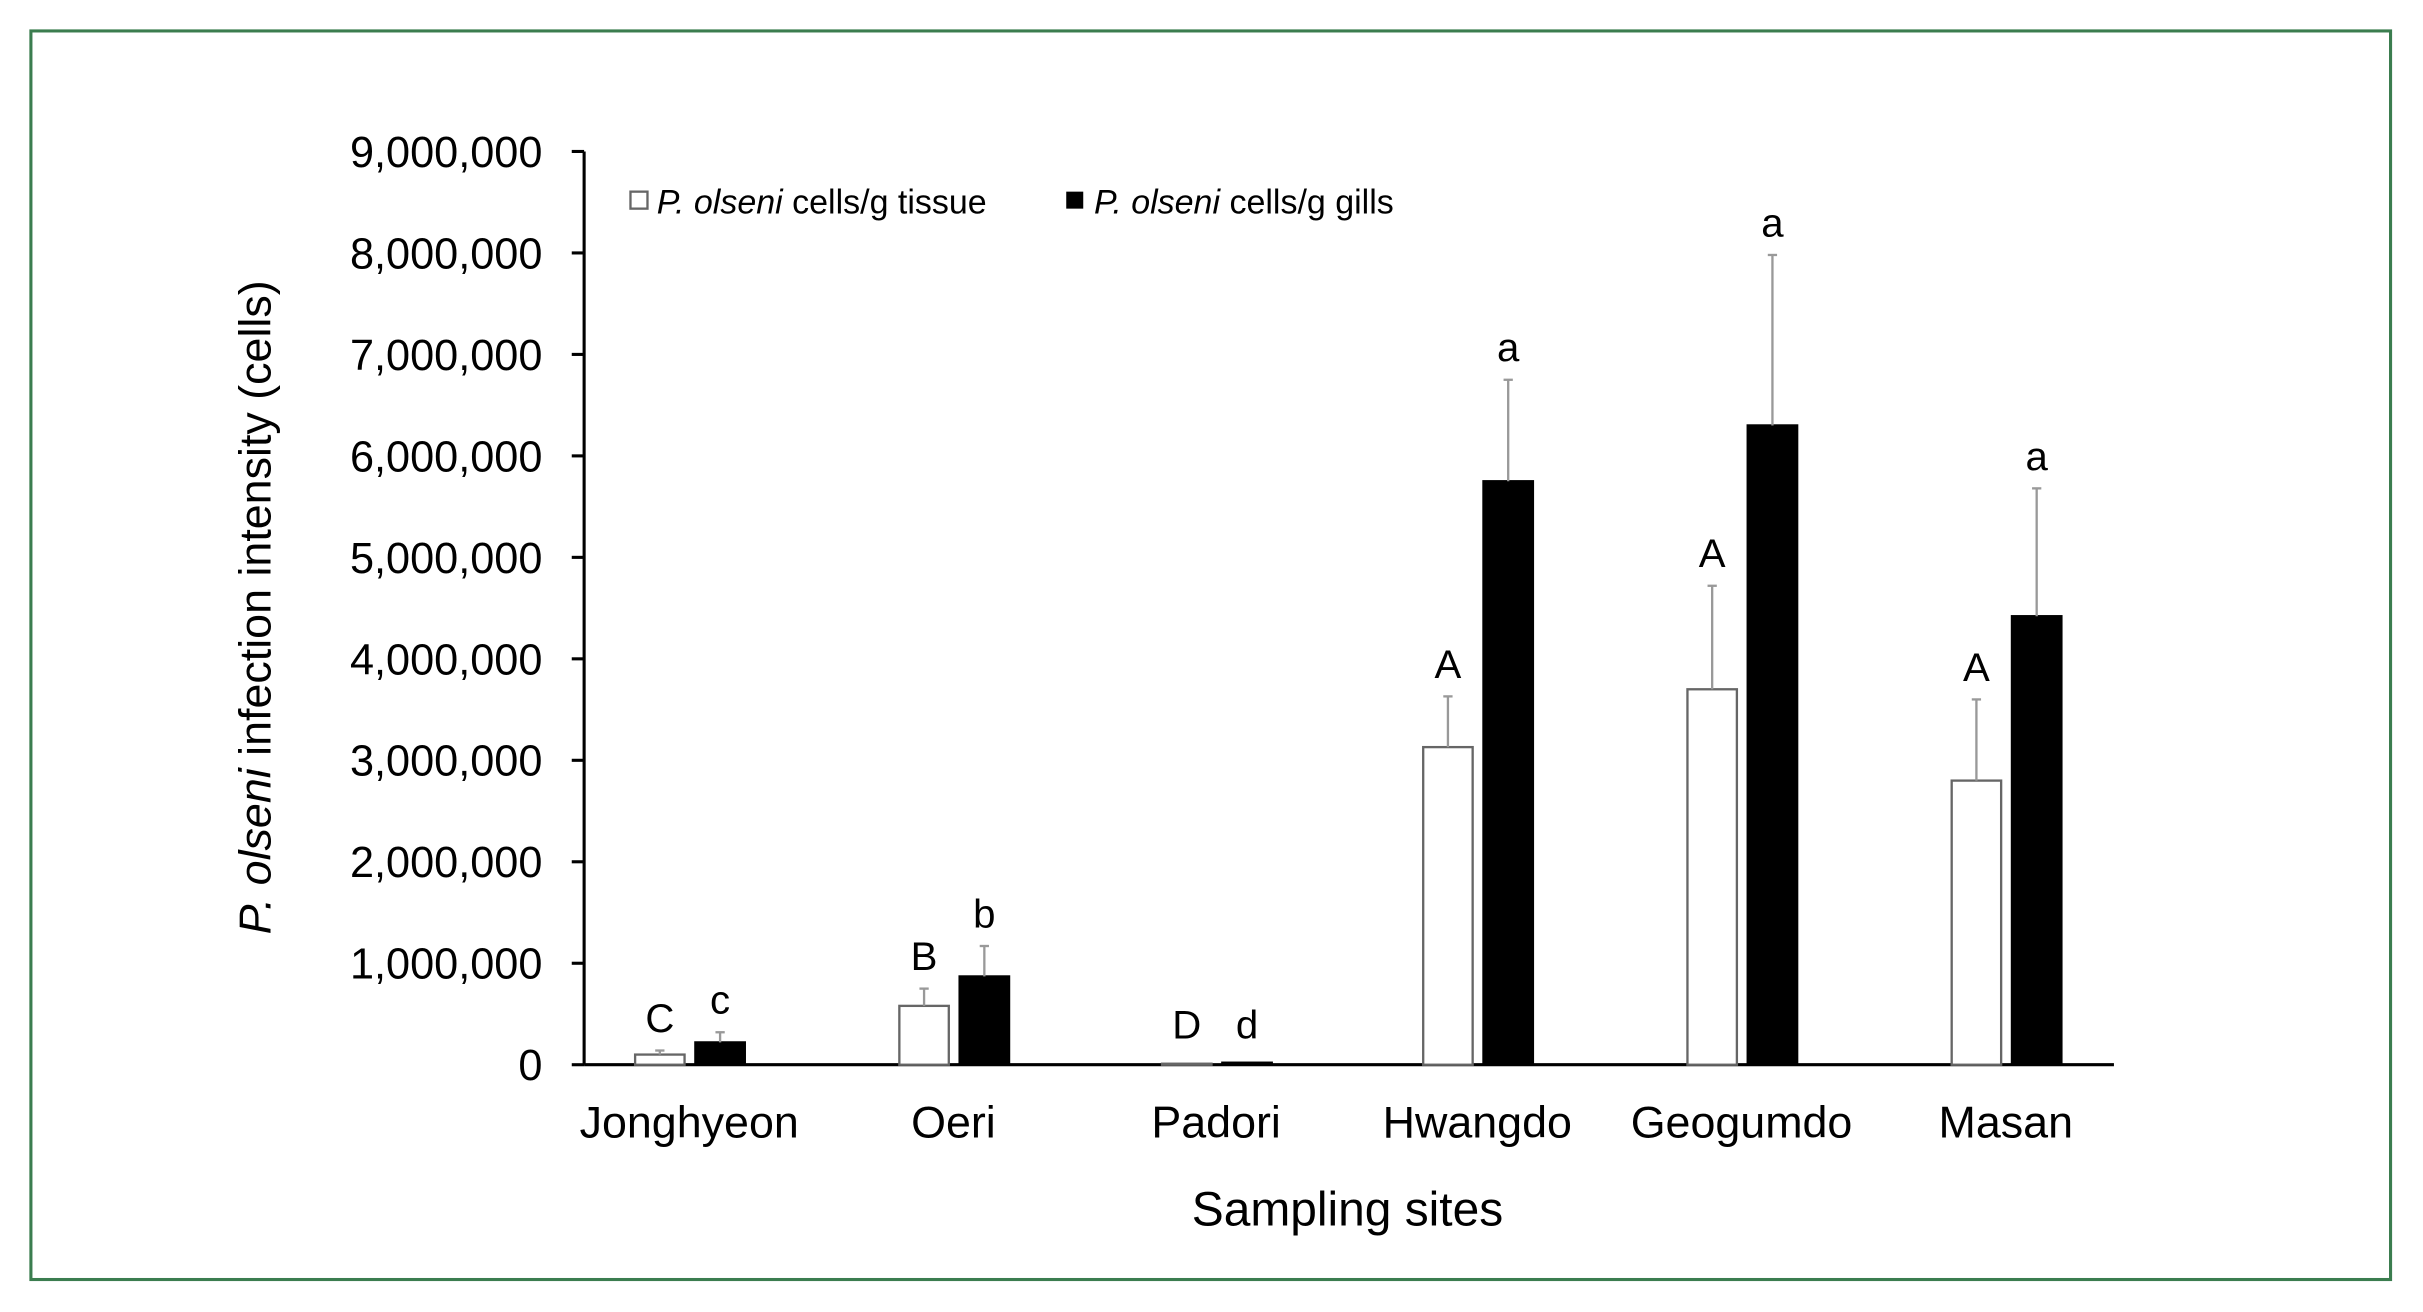 This screenshot has height=1312, width=2423. What do you see at coordinates (446, 153) in the screenshot?
I see `y-tick-label: 9,000,000` at bounding box center [446, 153].